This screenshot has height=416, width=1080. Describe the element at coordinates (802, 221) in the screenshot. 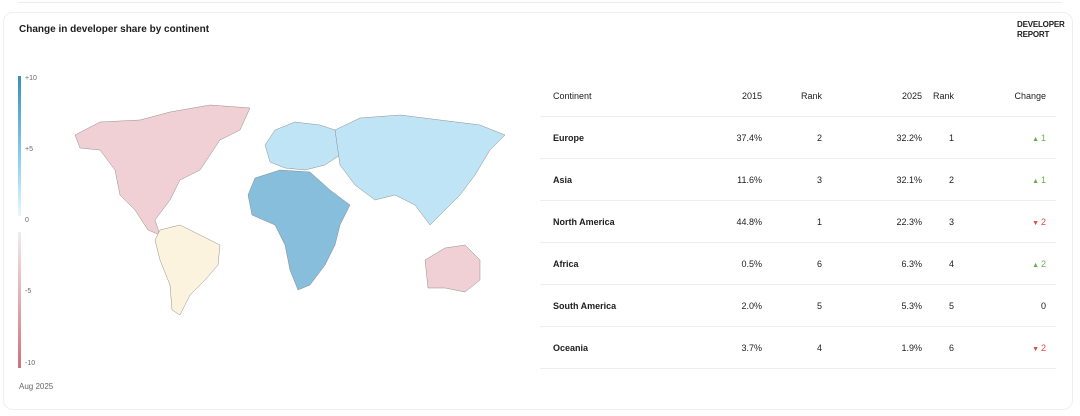

I see `rank-2015-cell: 1` at that location.